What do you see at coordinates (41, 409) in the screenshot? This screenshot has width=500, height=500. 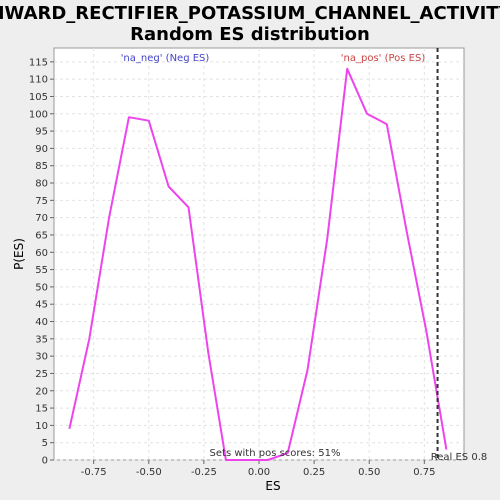 I see `y-tick-label: 15` at bounding box center [41, 409].